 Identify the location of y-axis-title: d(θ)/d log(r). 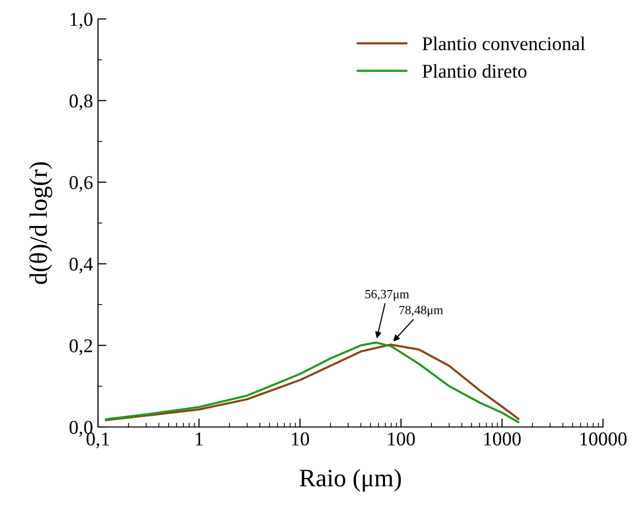
(40, 223).